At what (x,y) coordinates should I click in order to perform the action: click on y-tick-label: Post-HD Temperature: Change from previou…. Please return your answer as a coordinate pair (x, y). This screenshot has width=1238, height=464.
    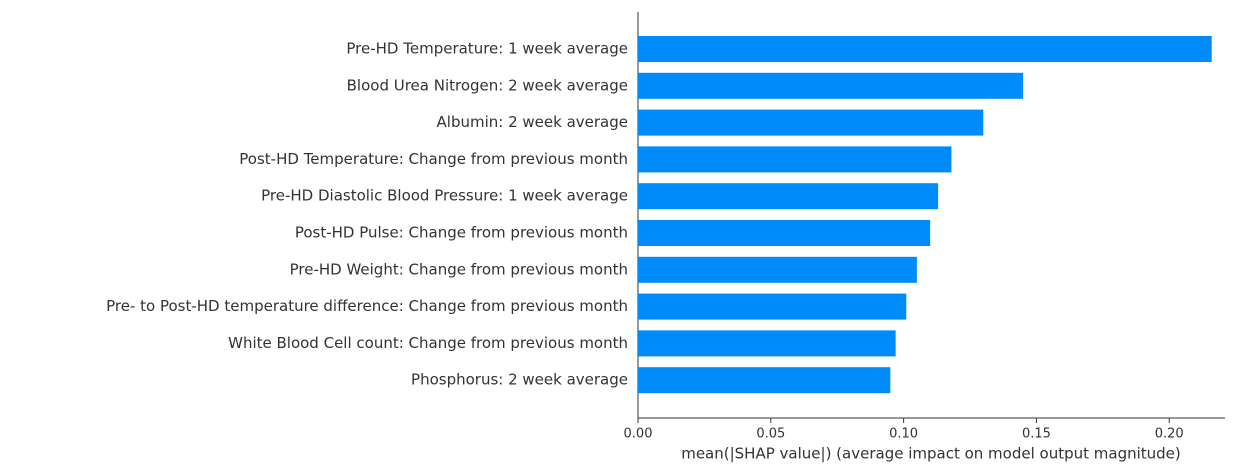
    Looking at the image, I should click on (433, 159).